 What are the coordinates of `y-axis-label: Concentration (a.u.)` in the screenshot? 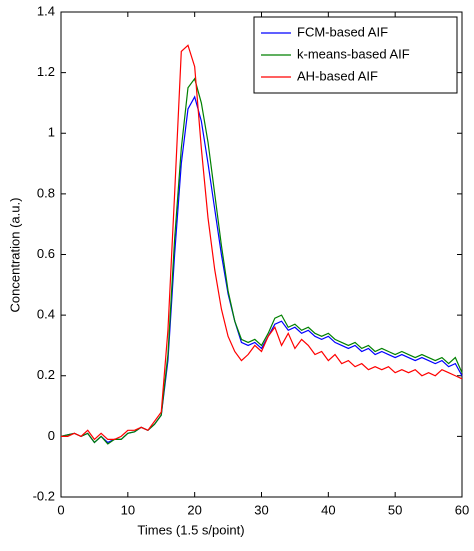 It's located at (14, 255).